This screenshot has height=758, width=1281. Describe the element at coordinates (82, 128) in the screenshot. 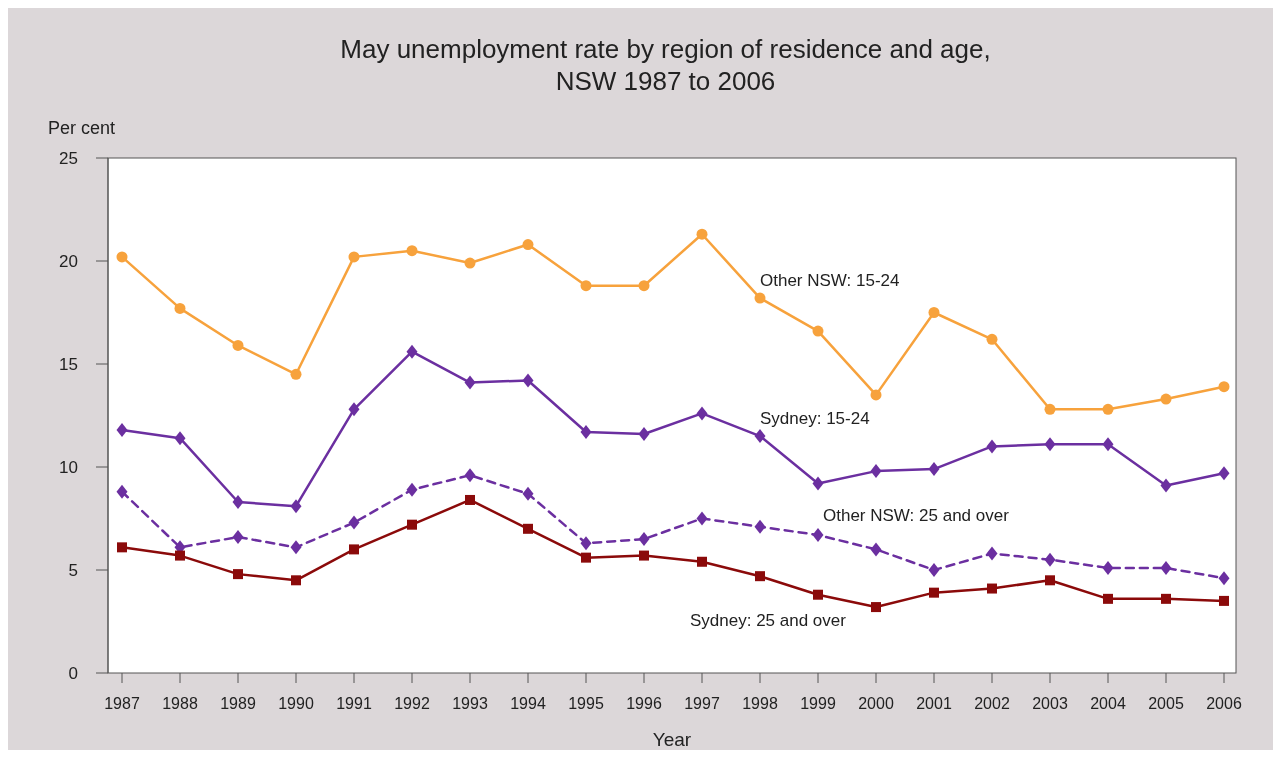

I see `y-axis-title: Per cent` at that location.